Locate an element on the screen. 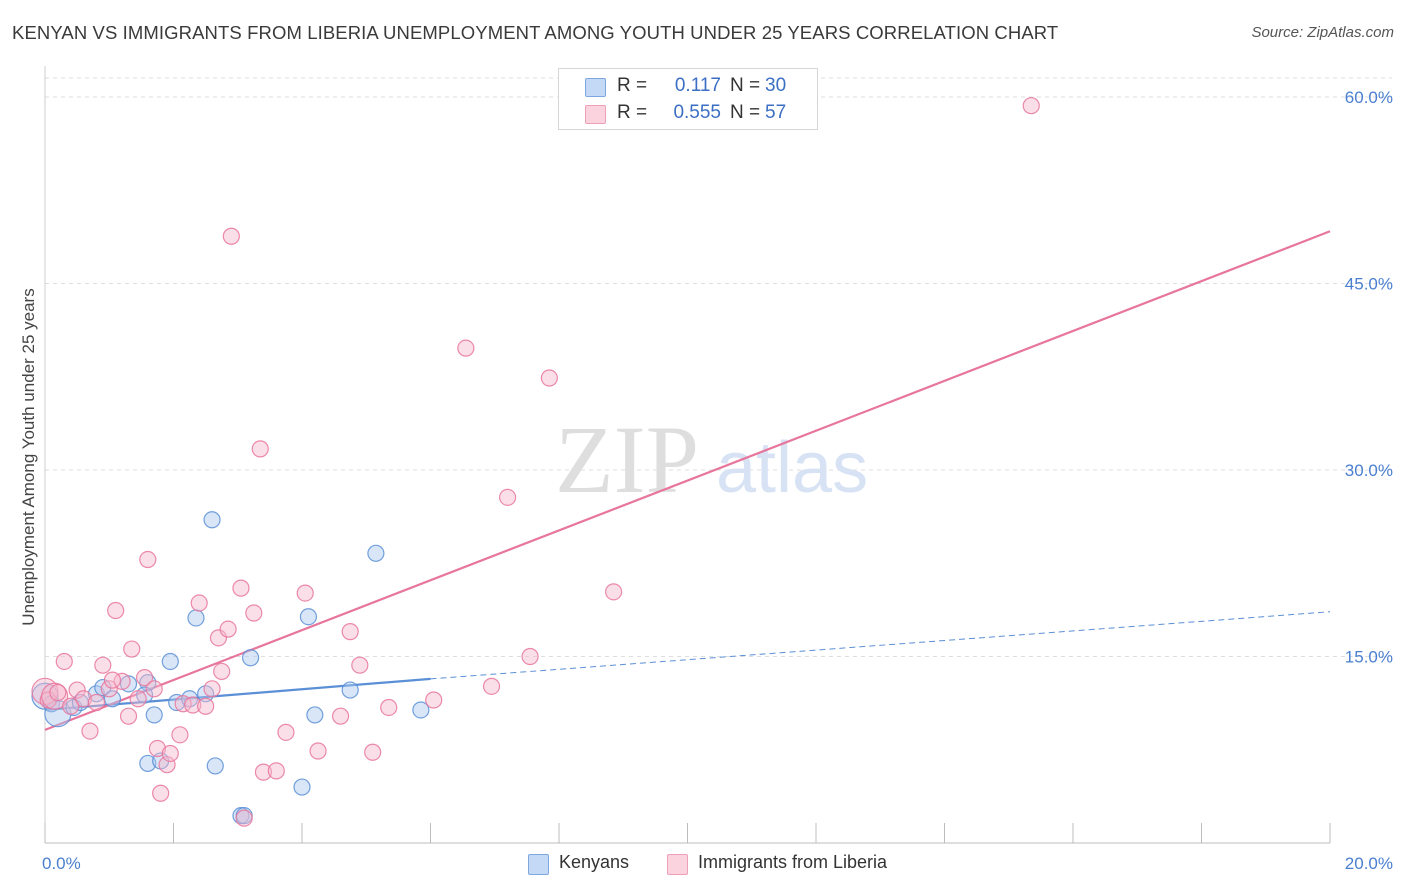  bottom-legend-swatch-kenyans is located at coordinates (538, 864).